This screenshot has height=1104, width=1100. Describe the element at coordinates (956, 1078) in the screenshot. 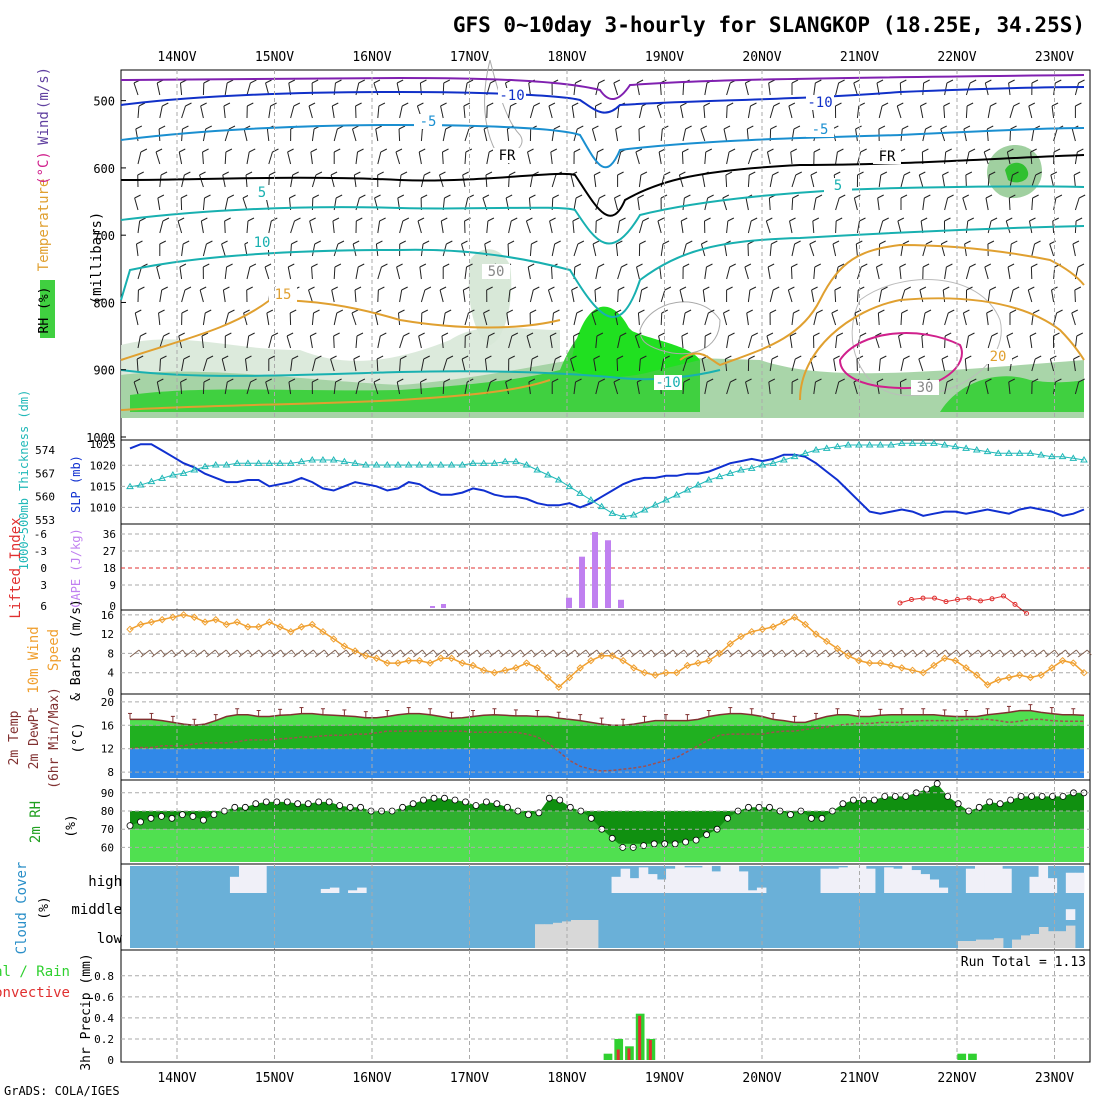

I see `bottom-x-tick-label: 22NOV` at that location.